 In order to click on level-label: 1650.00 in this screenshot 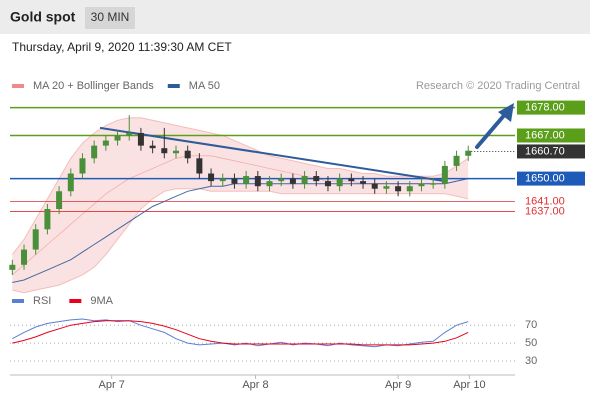, I will do `click(545, 178)`.